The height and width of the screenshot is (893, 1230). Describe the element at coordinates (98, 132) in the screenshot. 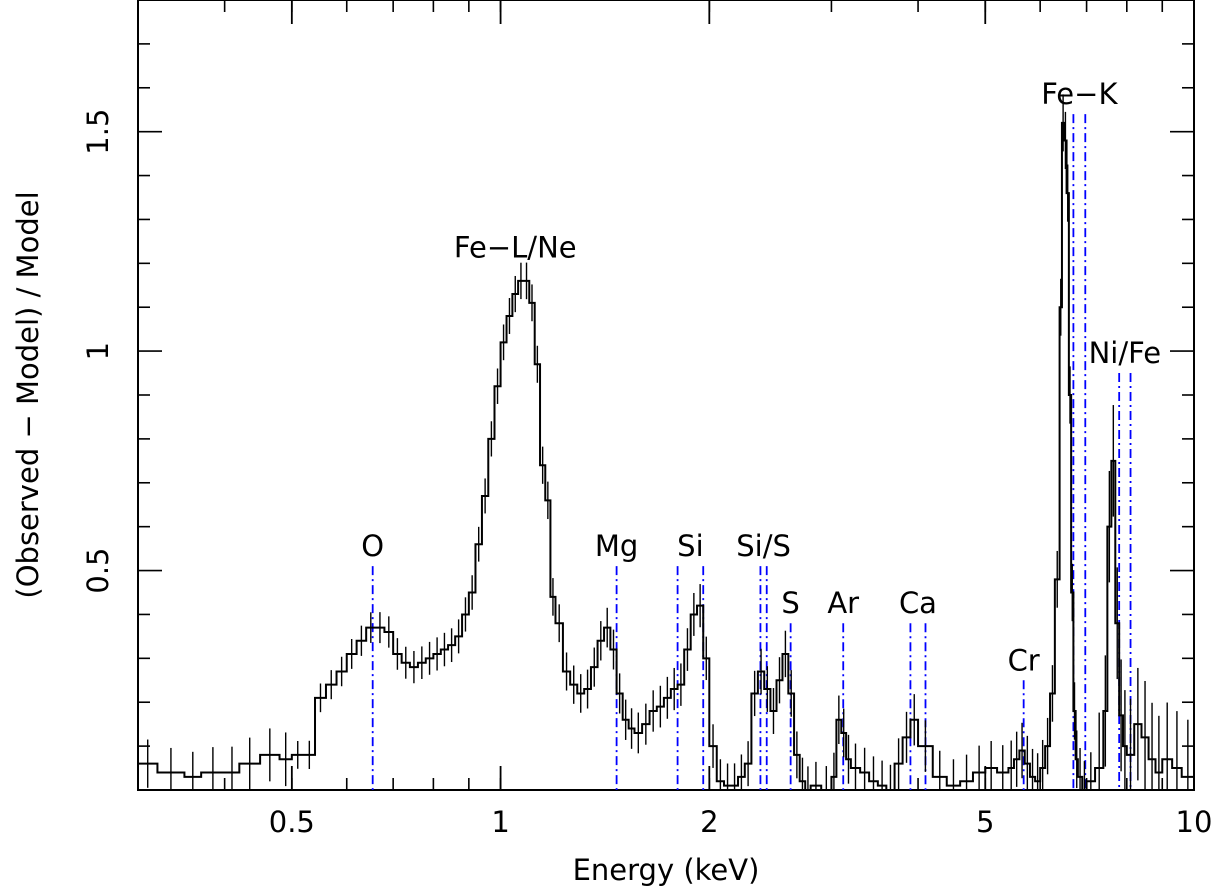

I see `y-tick-label: 1.5` at that location.